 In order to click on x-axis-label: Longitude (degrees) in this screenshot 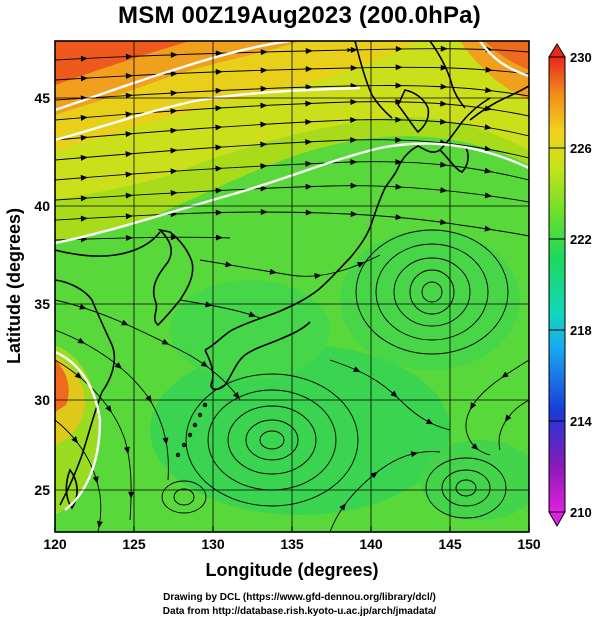, I will do `click(291, 570)`.